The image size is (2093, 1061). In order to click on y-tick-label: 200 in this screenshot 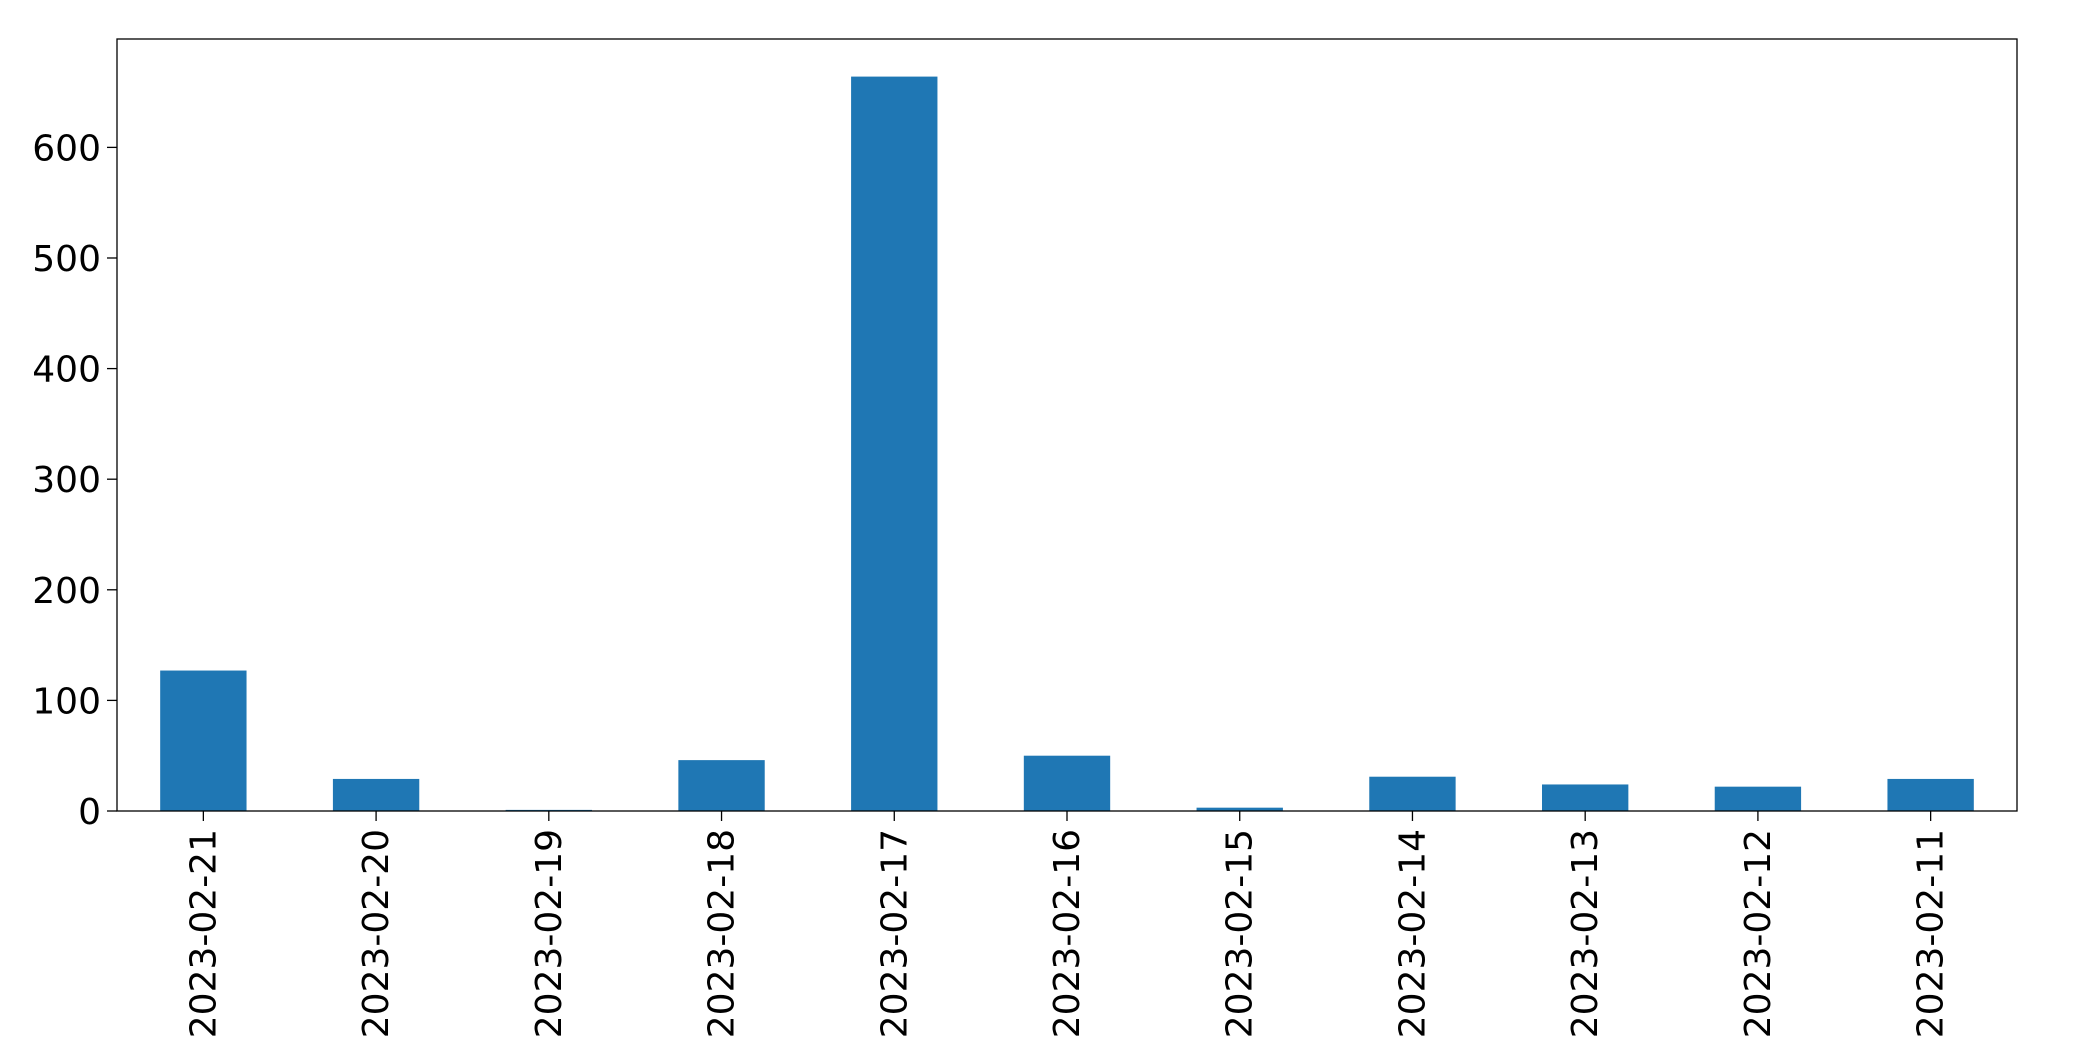, I will do `click(66, 591)`.